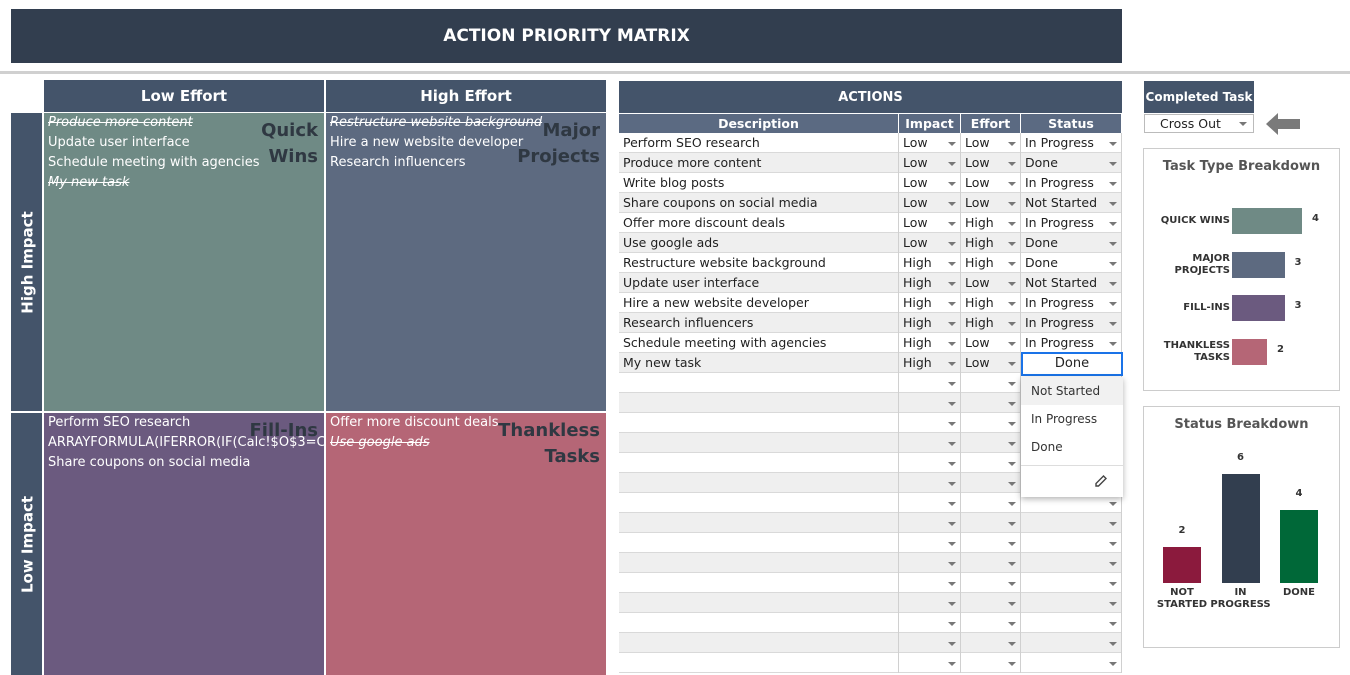 This screenshot has height=675, width=1350. I want to click on table-cell: Perform SEO research, so click(759, 143).